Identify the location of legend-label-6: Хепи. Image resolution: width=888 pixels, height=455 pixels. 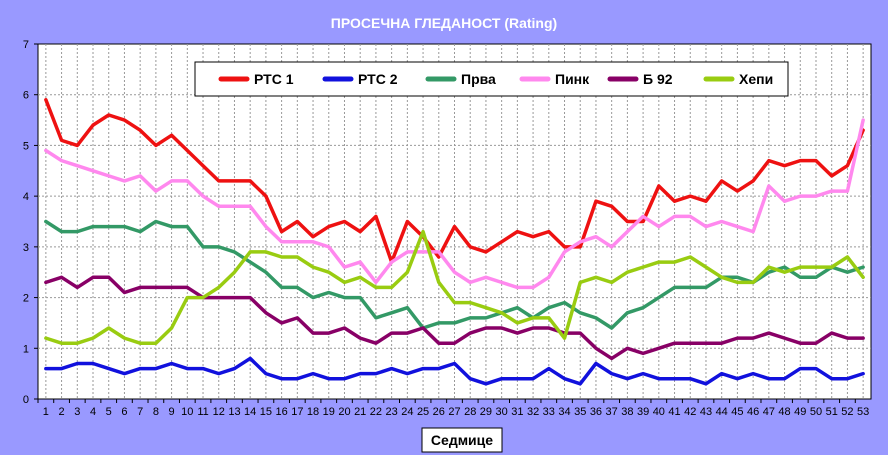
(756, 79).